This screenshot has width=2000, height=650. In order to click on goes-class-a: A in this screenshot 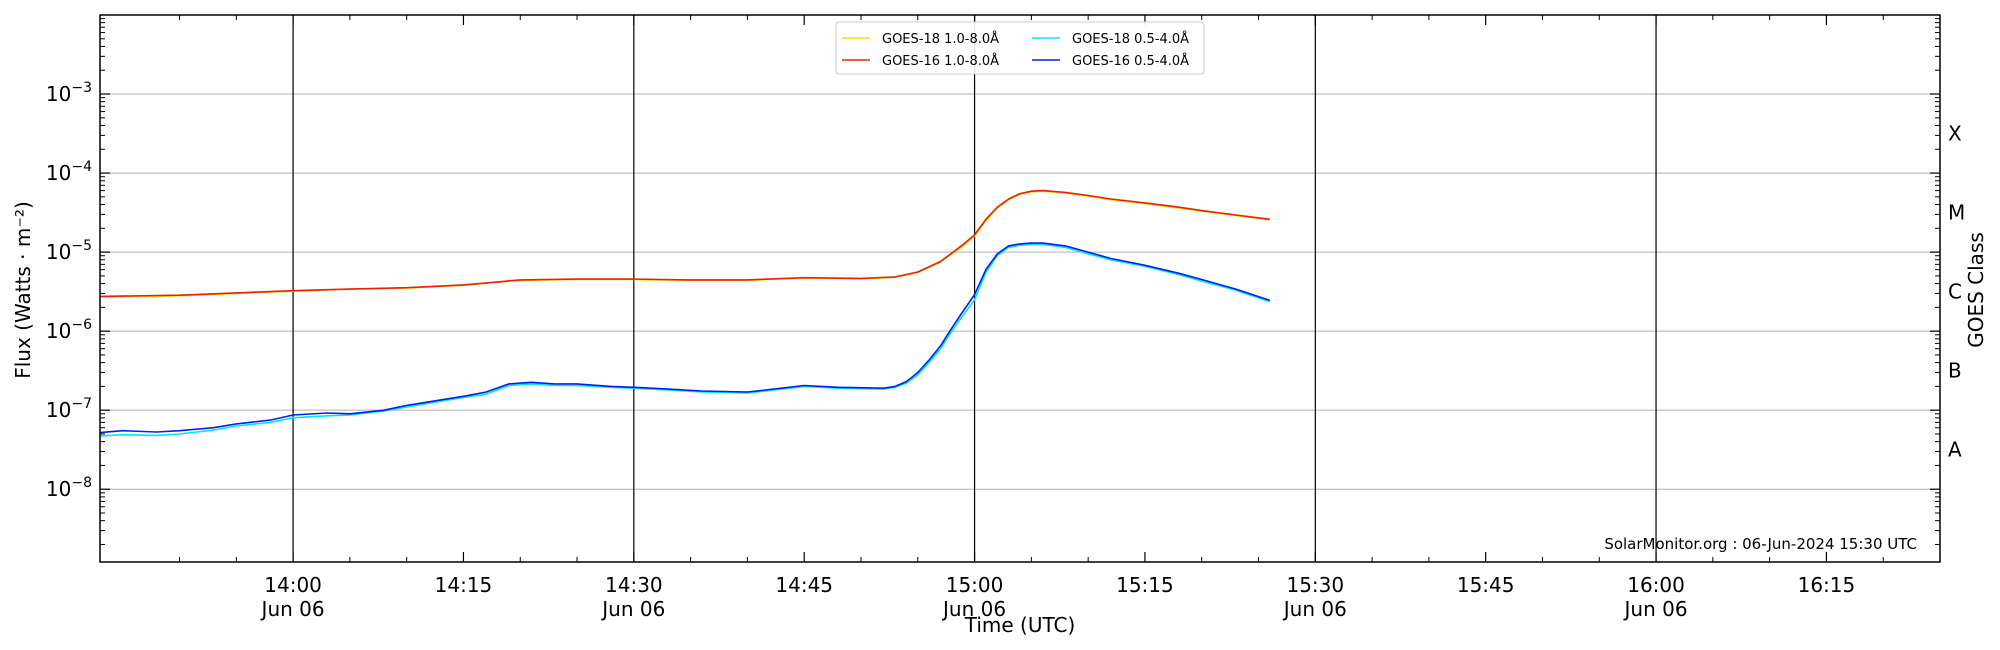, I will do `click(1955, 450)`.